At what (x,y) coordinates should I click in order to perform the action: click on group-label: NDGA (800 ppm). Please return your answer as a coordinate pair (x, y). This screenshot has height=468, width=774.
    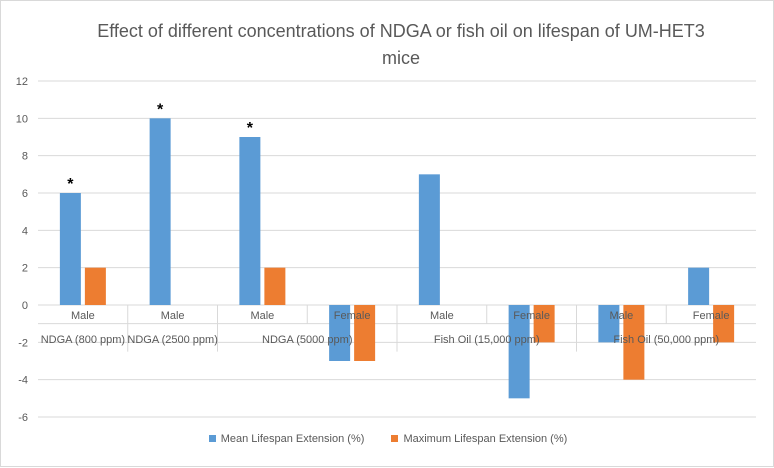
    Looking at the image, I should click on (83, 340).